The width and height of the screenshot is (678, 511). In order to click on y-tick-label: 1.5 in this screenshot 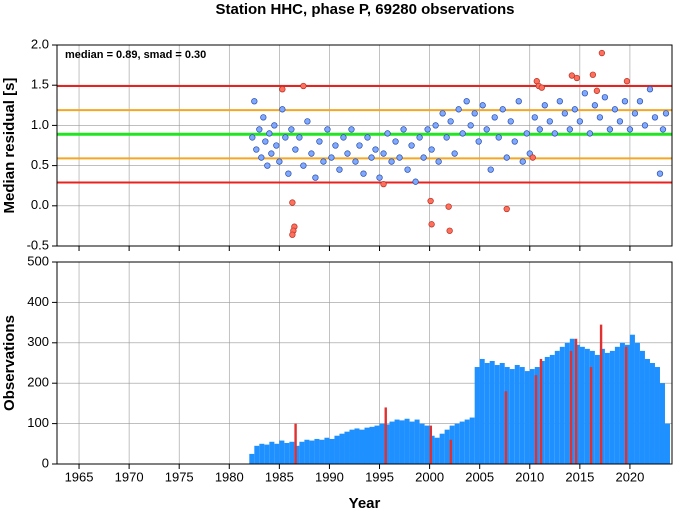, I will do `click(40, 84)`.